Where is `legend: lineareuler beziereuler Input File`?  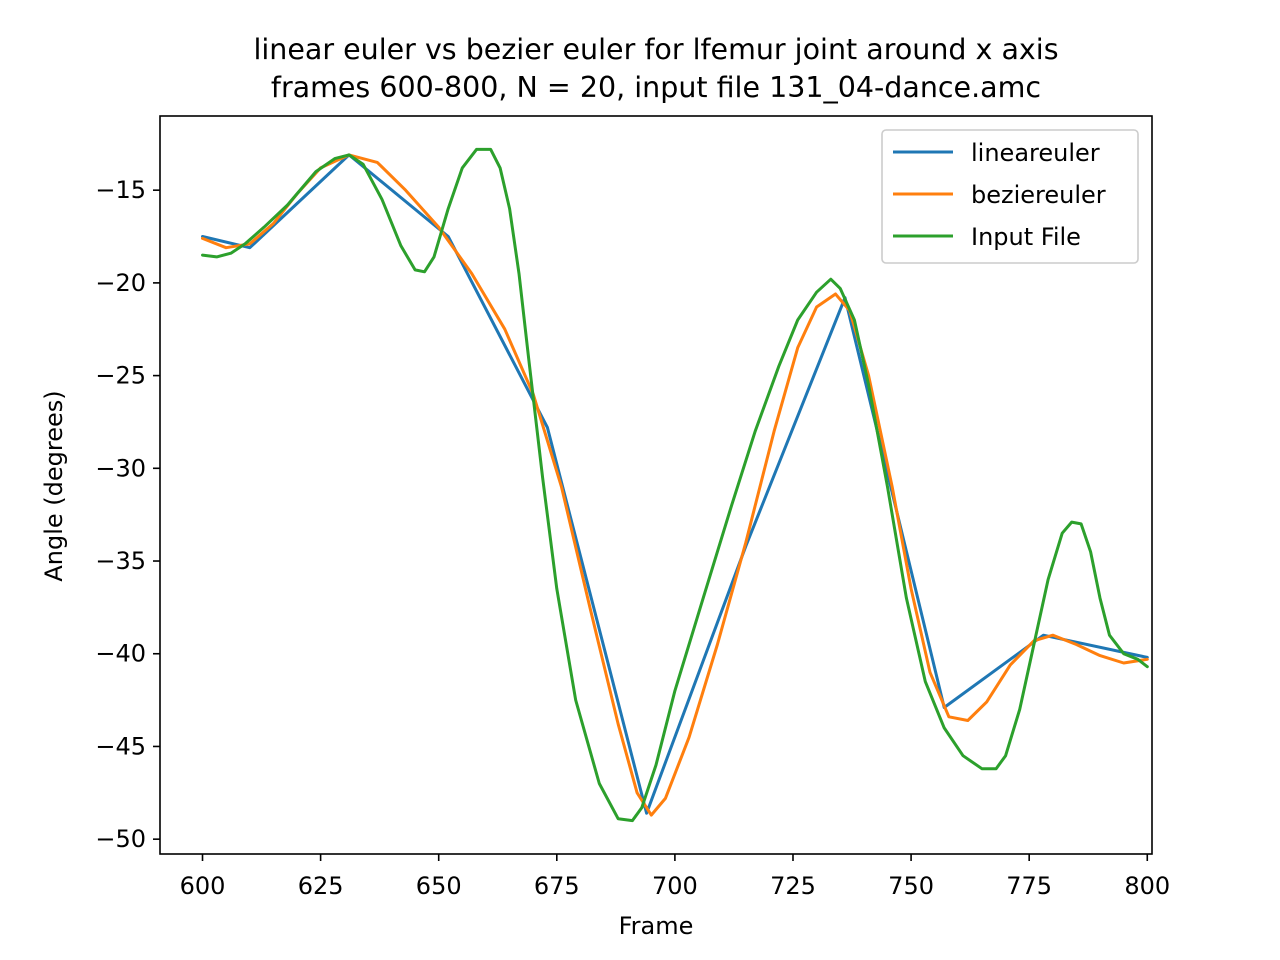
legend: lineareuler beziereuler Input File is located at coordinates (1010, 196).